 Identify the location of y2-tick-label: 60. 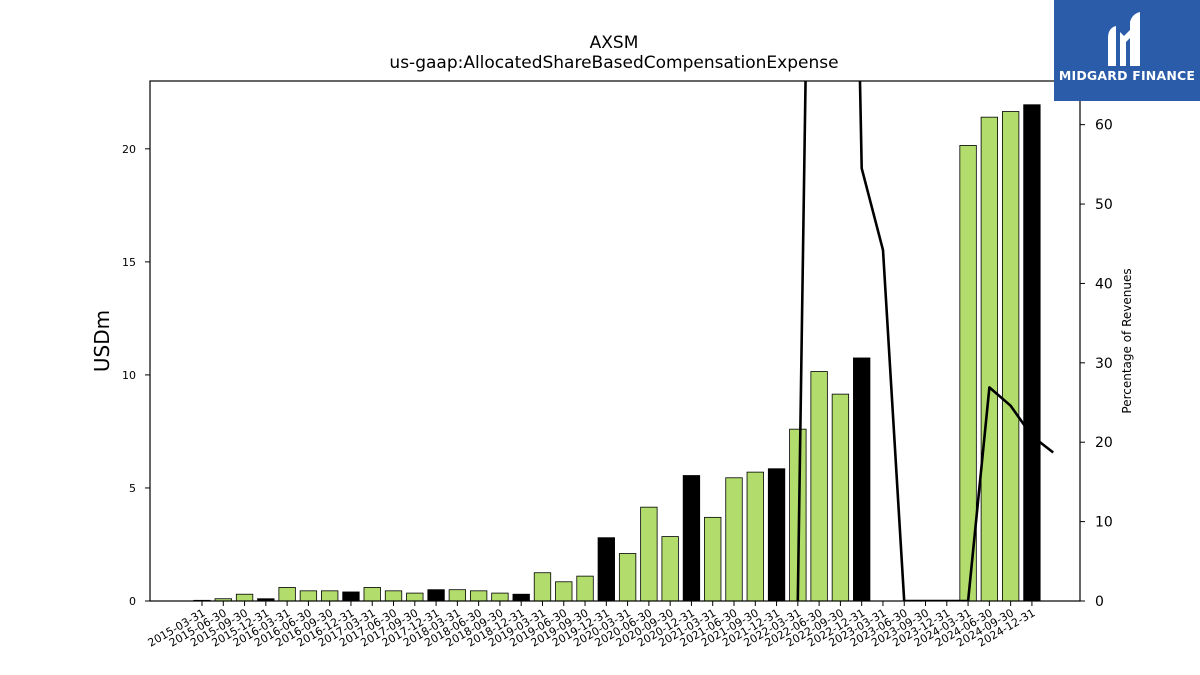
(1104, 126).